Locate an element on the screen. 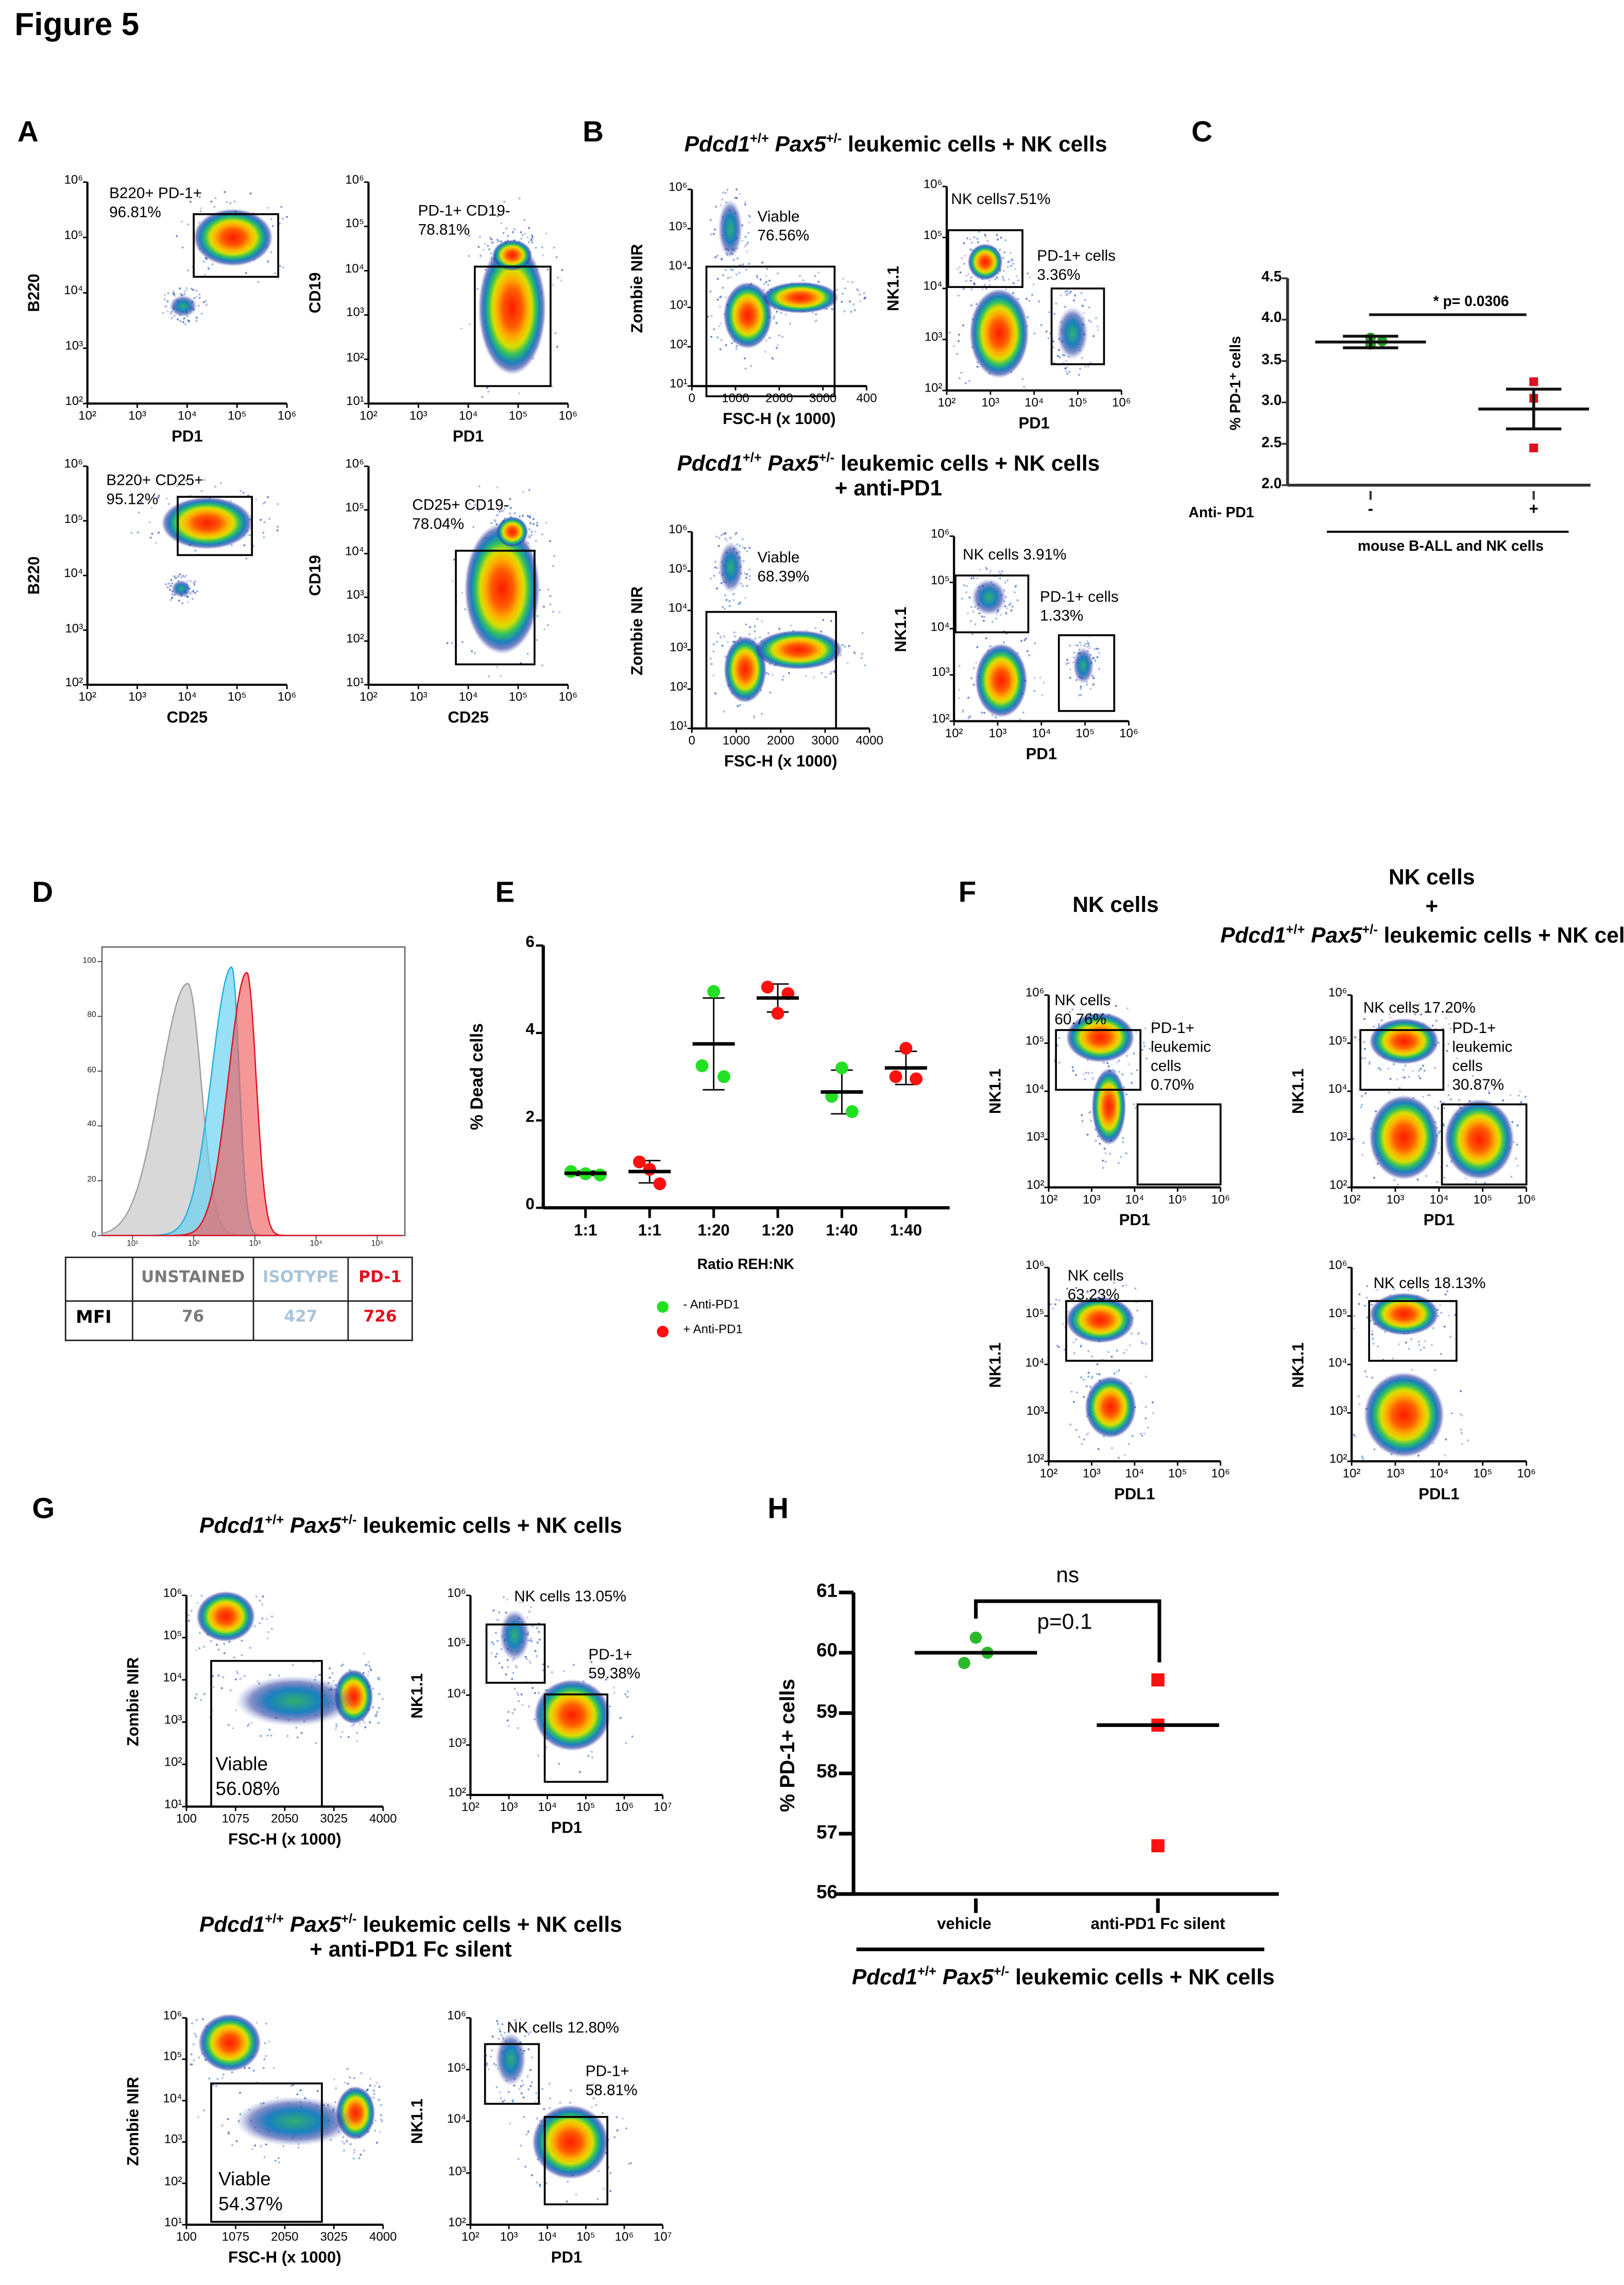 The width and height of the screenshot is (1624, 2285). x-tick-label: 10⁵ is located at coordinates (518, 696).